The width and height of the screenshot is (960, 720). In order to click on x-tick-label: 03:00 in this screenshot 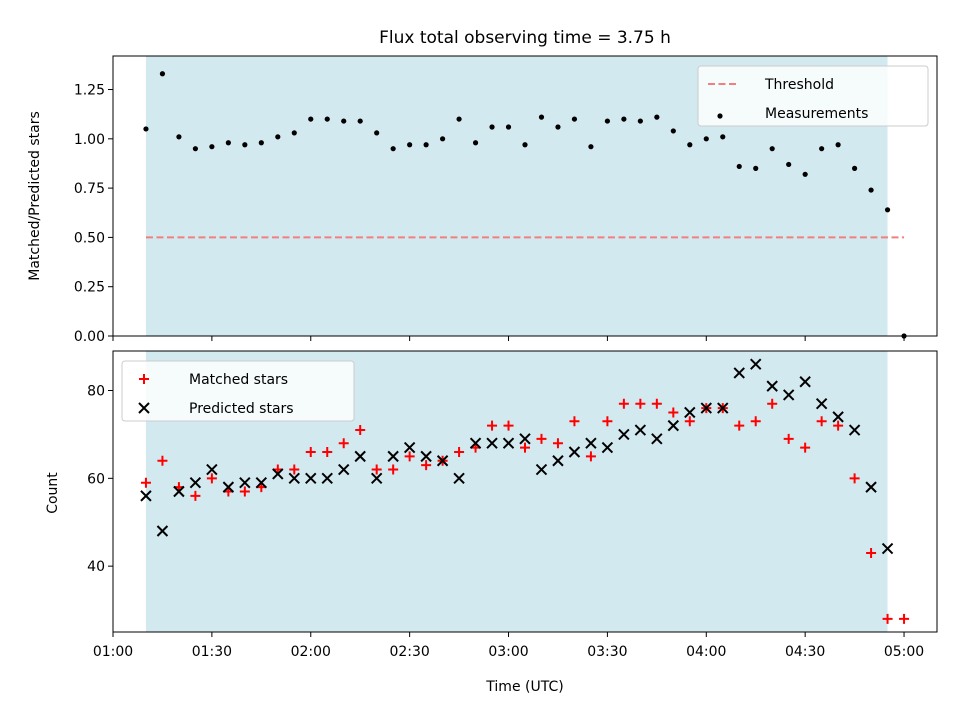, I will do `click(508, 652)`.